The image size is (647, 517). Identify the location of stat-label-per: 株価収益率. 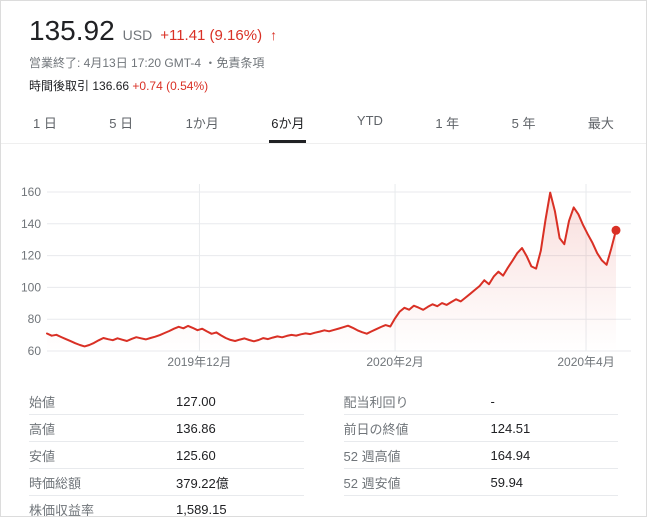
(62, 509).